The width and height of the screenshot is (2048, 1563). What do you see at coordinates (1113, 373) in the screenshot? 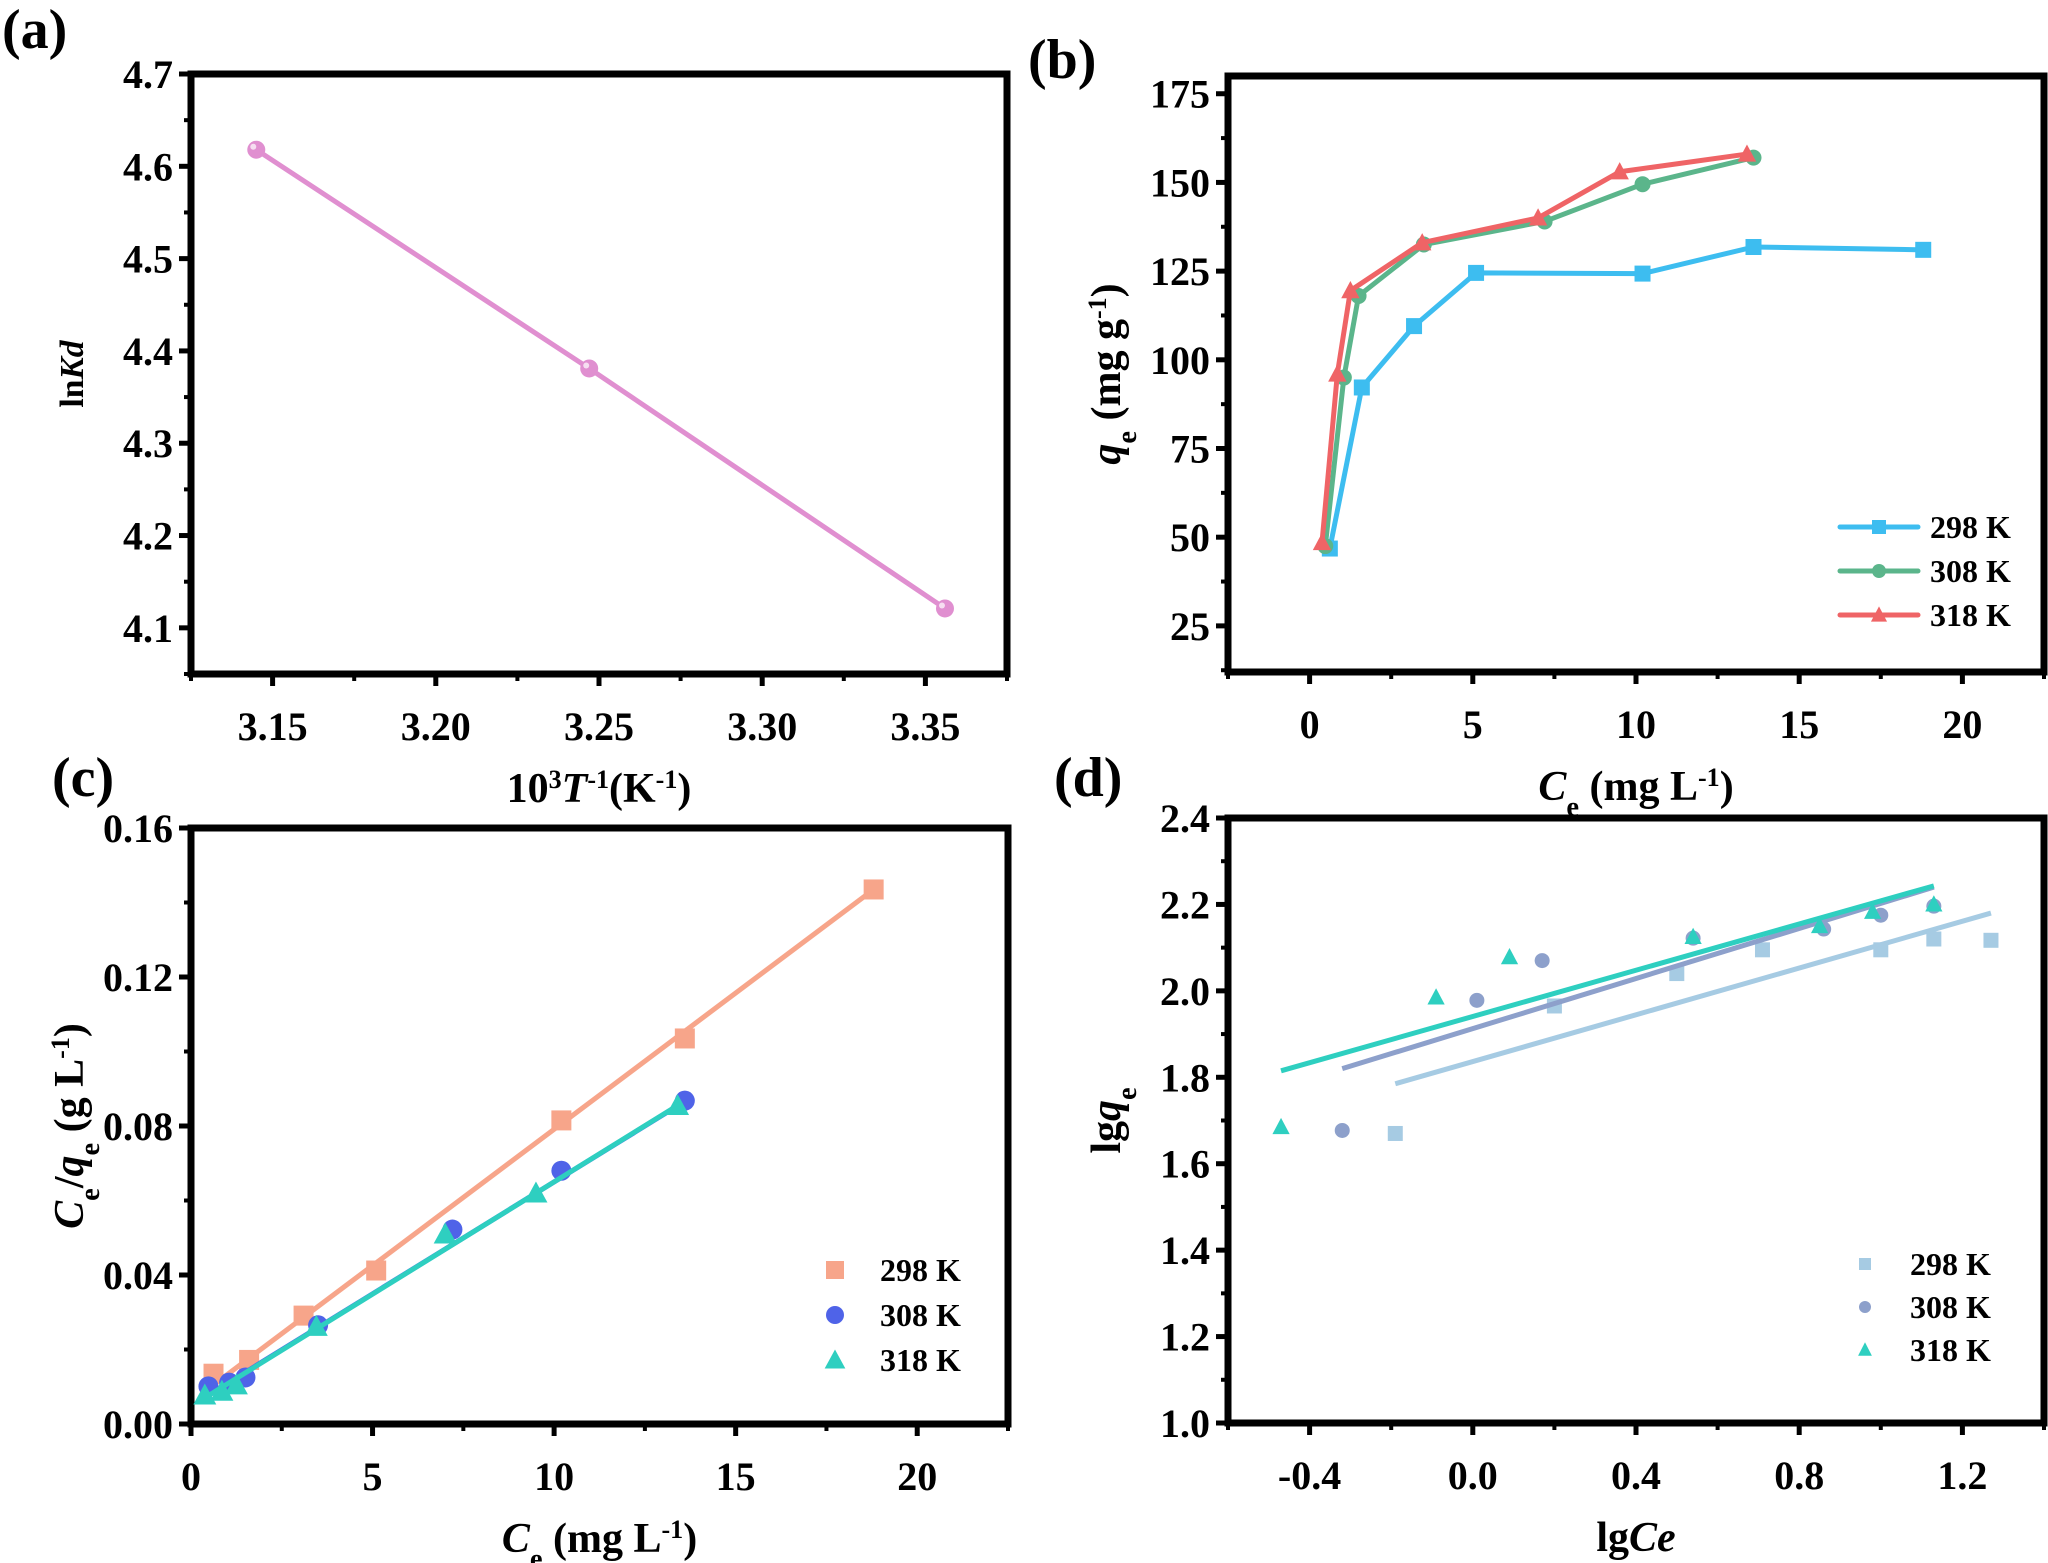
I see `y-axis-title: qe (mg g-1)` at bounding box center [1113, 373].